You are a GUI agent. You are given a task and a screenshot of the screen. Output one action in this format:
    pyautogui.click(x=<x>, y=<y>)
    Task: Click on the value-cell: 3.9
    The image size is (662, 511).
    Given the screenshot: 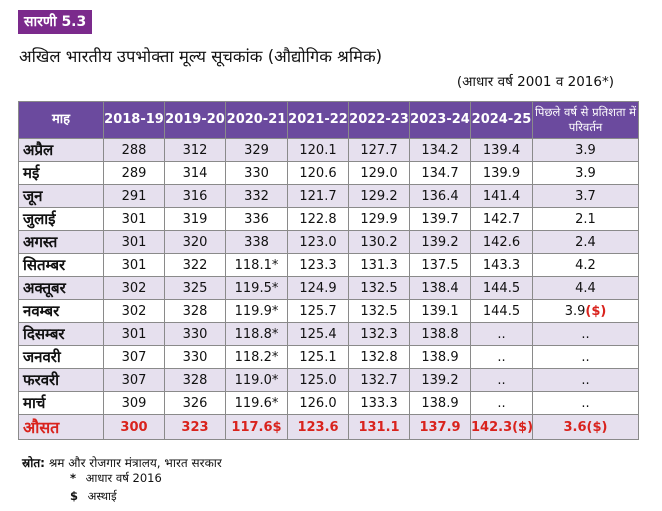 What is the action you would take?
    pyautogui.click(x=585, y=150)
    